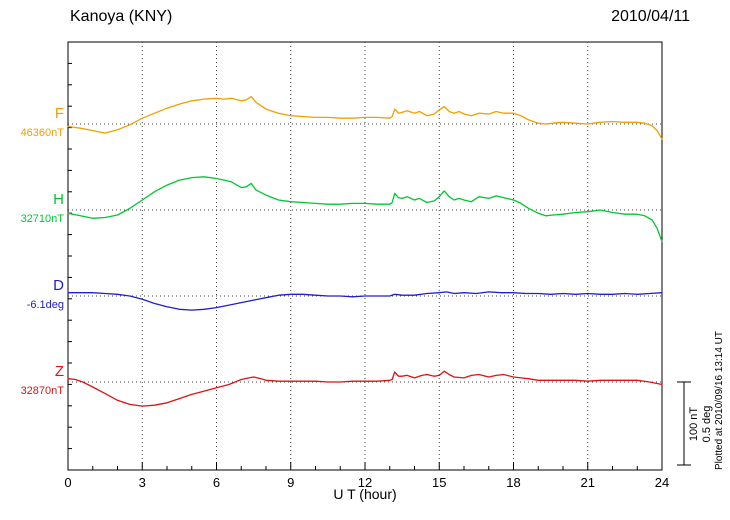  I want to click on date-label: 2010/04/11, so click(650, 16).